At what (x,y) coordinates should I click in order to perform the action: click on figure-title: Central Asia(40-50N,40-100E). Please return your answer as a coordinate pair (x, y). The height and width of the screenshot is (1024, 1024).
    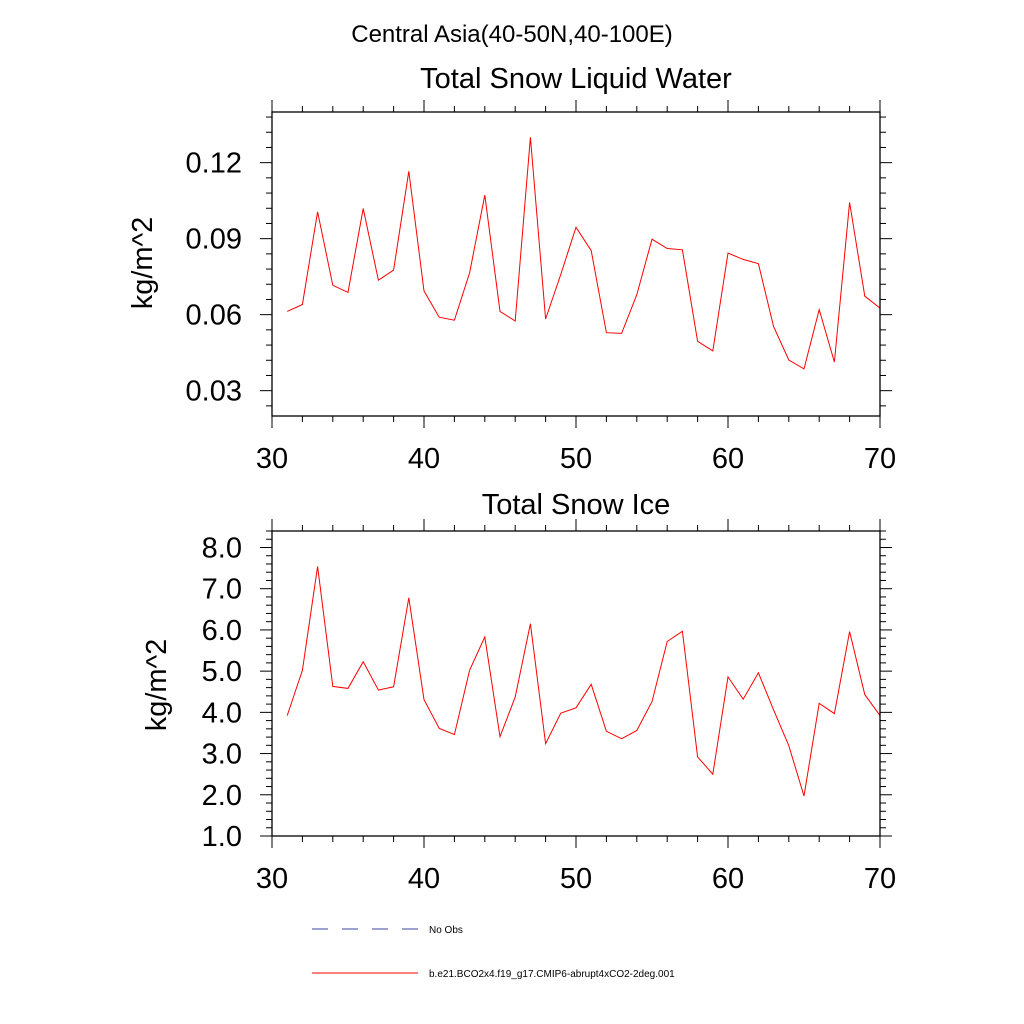
    Looking at the image, I should click on (512, 34).